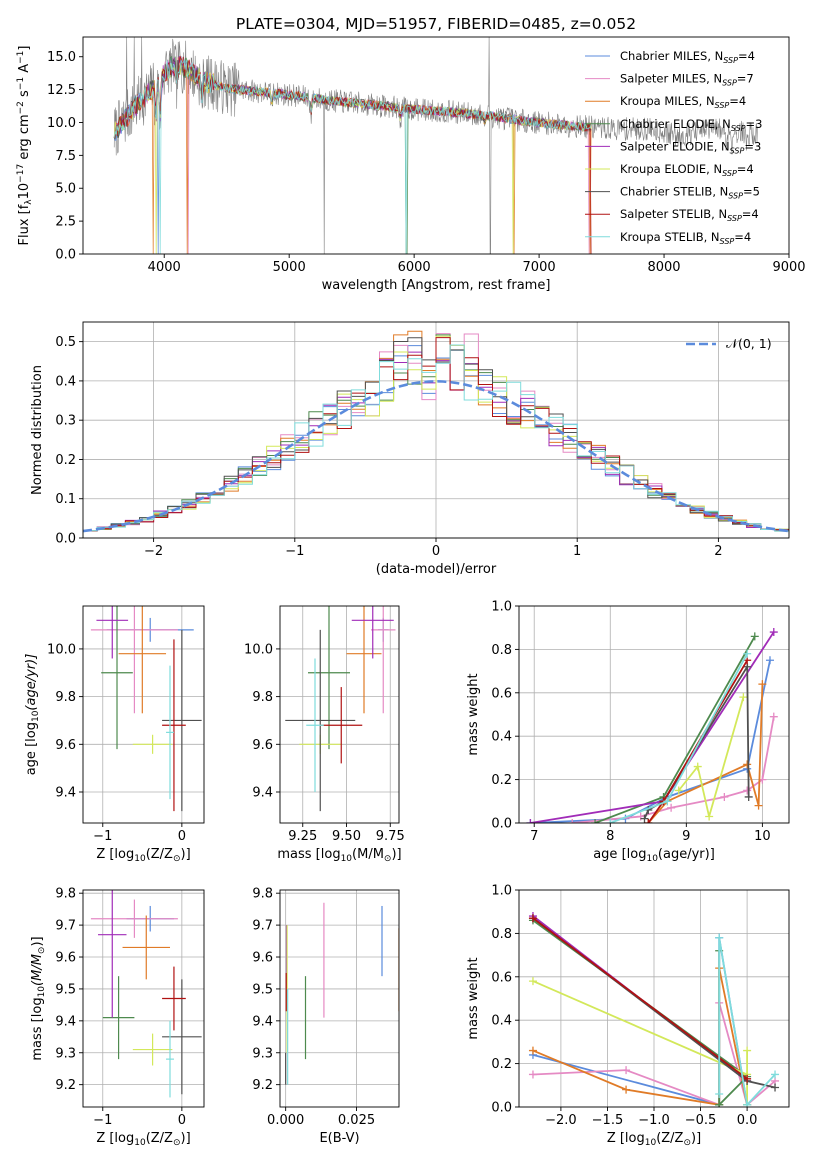 This screenshot has height=1170, width=819. Describe the element at coordinates (608, 1120) in the screenshot. I see `x-tick-label: −1.5` at that location.